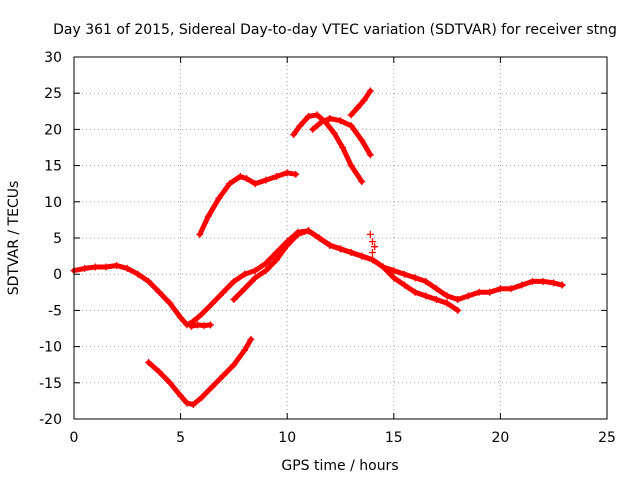 The height and width of the screenshot is (480, 640). I want to click on y-tick-label: 0, so click(57, 275).